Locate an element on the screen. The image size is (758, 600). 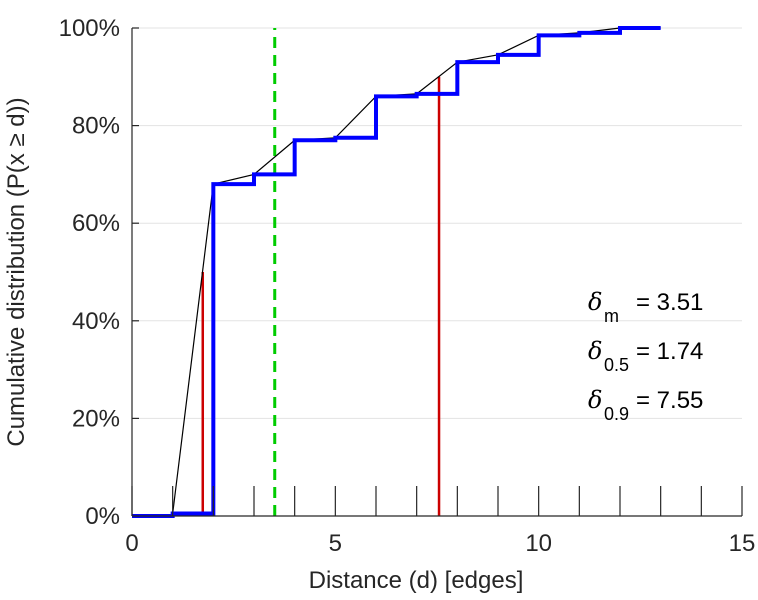
annotation-symbol-0: δ is located at coordinates (595, 302).